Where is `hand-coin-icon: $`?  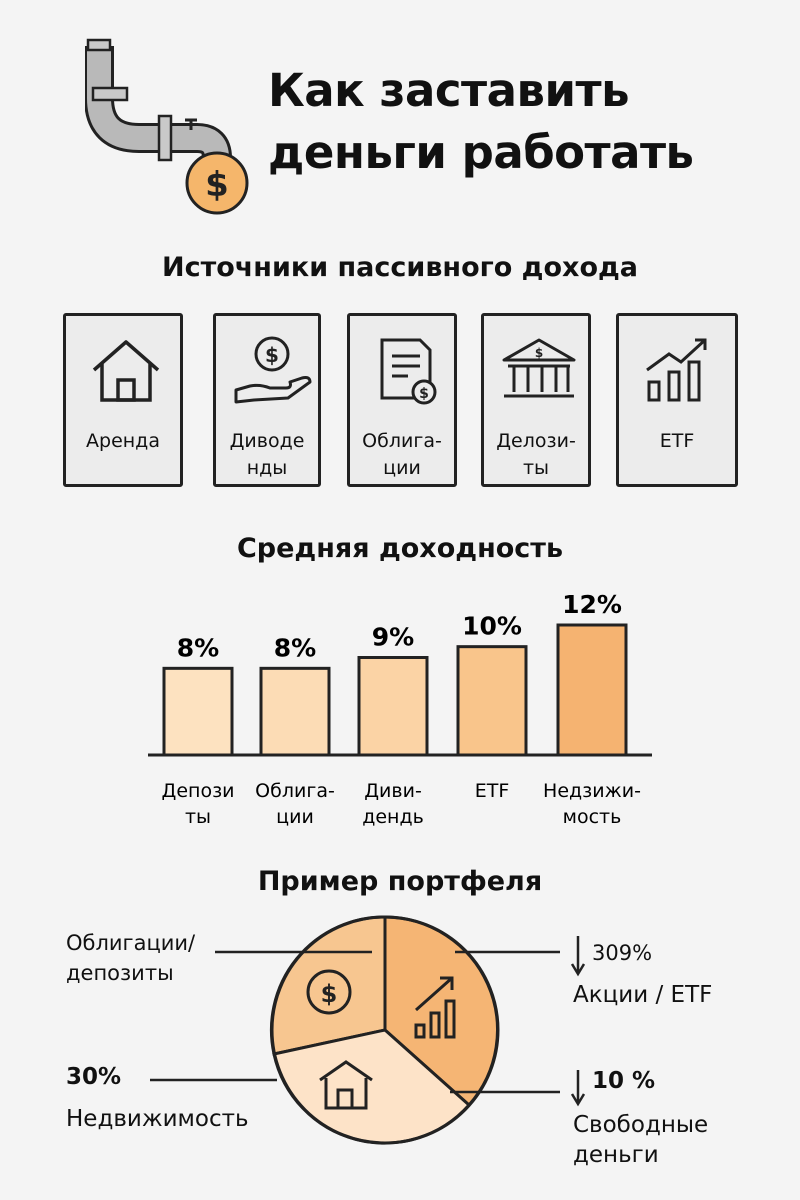 hand-coin-icon: $ is located at coordinates (273, 370).